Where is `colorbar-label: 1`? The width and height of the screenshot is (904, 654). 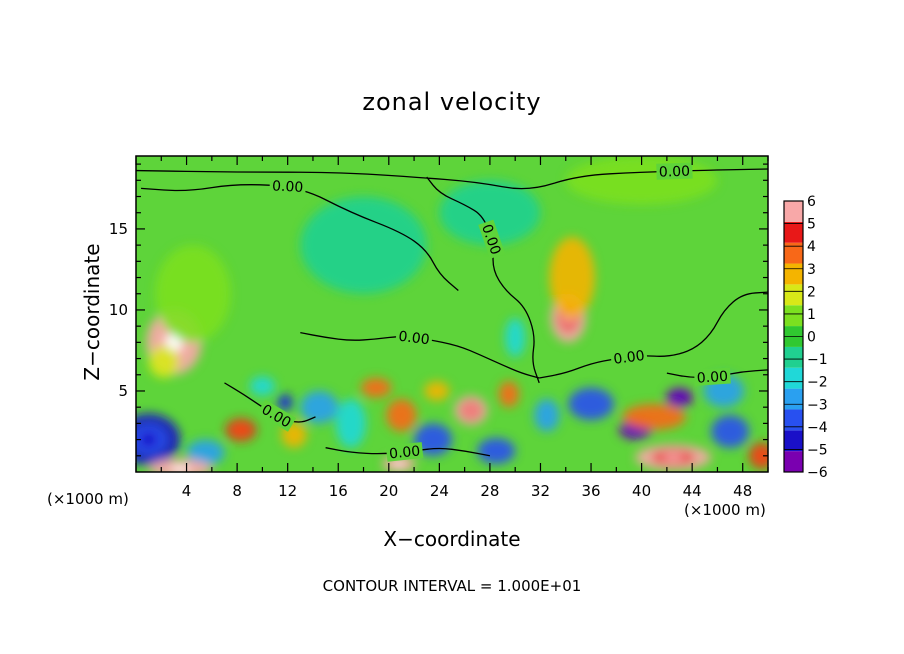 colorbar-label: 1 is located at coordinates (811, 315).